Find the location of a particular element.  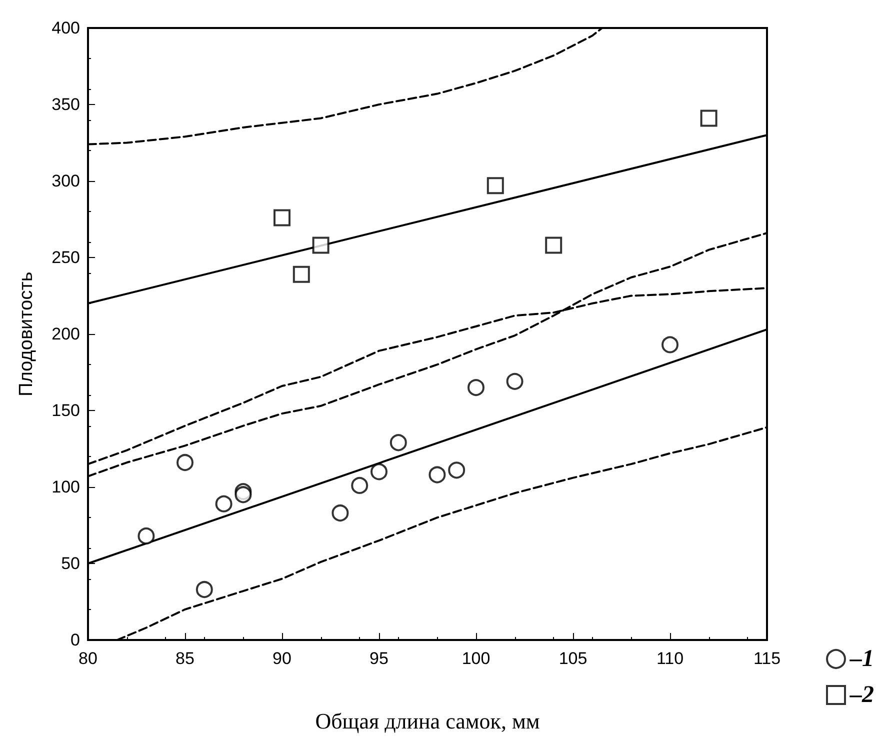

y-tick-label: 200 is located at coordinates (66, 334).